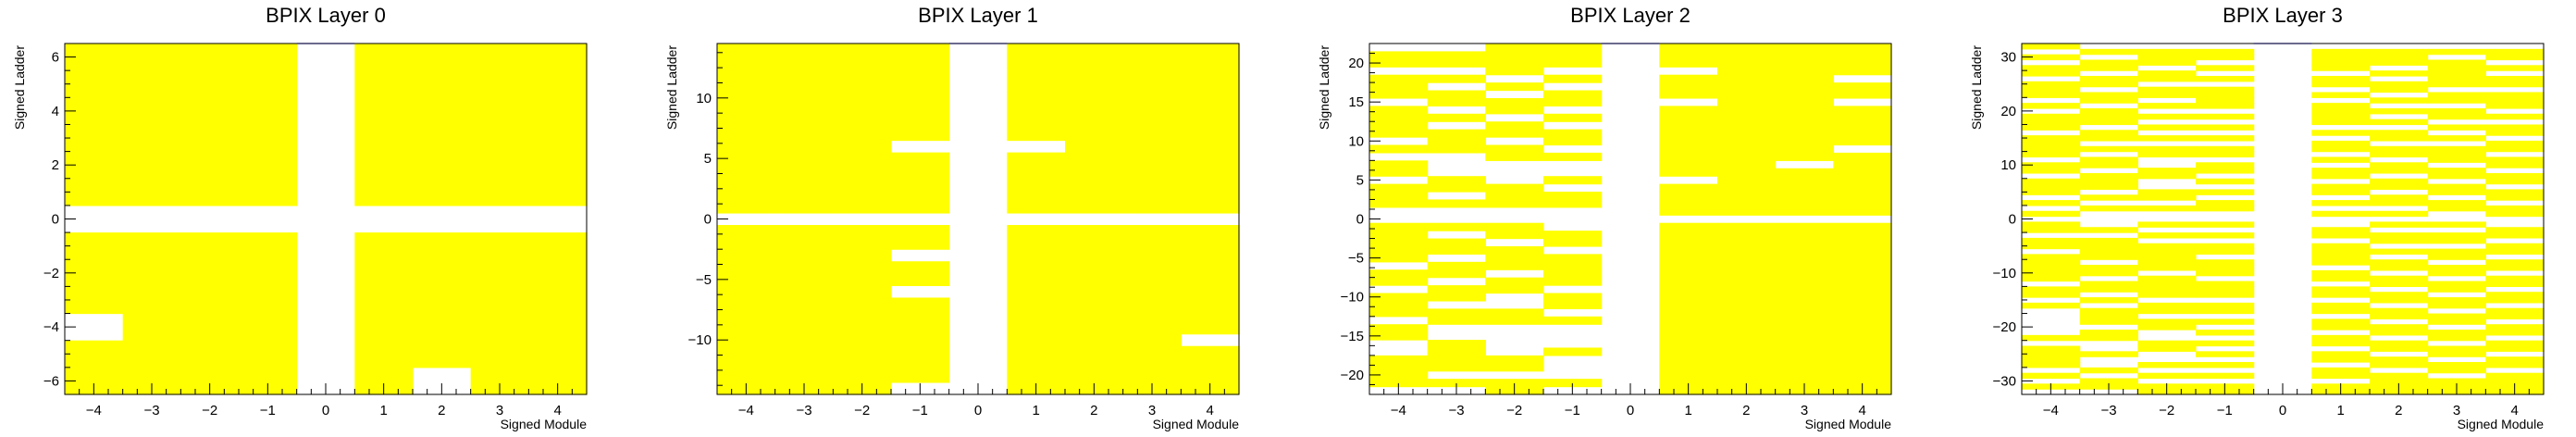 The image size is (2576, 437). I want to click on x-tick-label: 3, so click(1804, 410).